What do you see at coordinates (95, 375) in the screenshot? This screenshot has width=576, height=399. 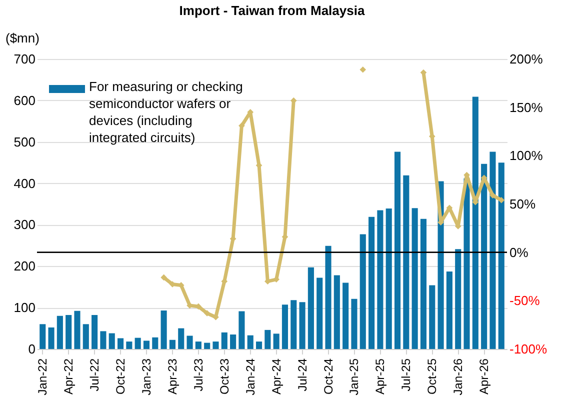 I see `x-tick-label: Jul-22` at bounding box center [95, 375].